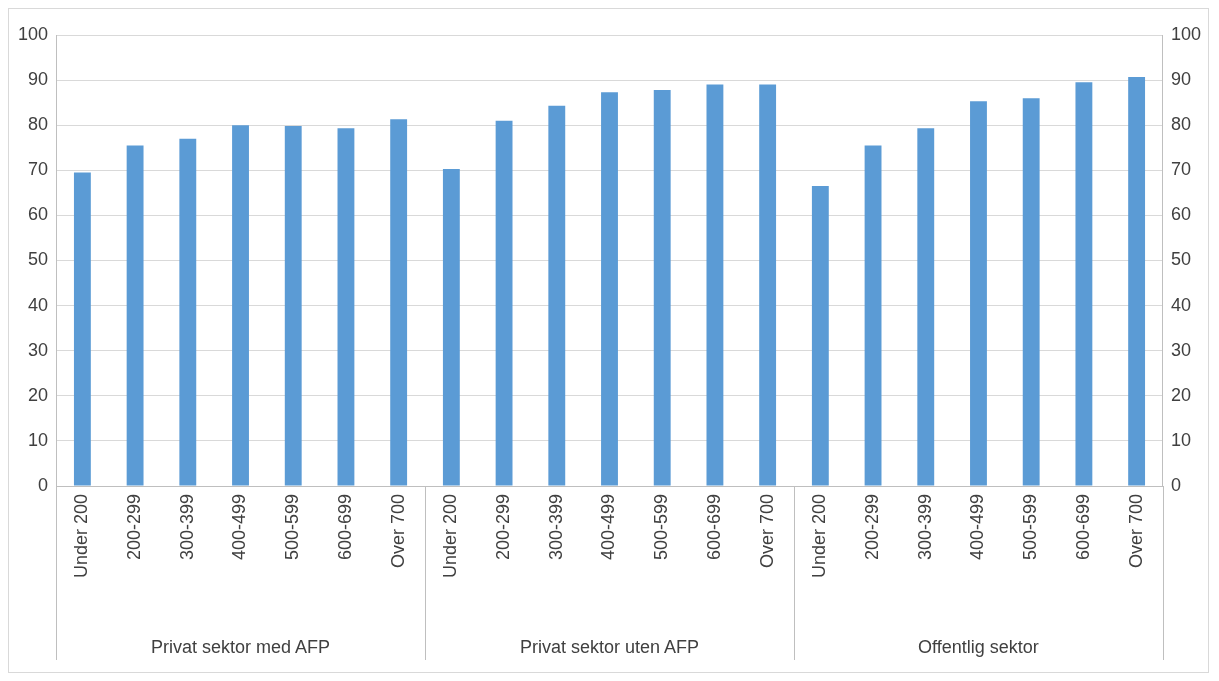 The image size is (1219, 681). I want to click on y2-tick-label: 70, so click(1180, 169).